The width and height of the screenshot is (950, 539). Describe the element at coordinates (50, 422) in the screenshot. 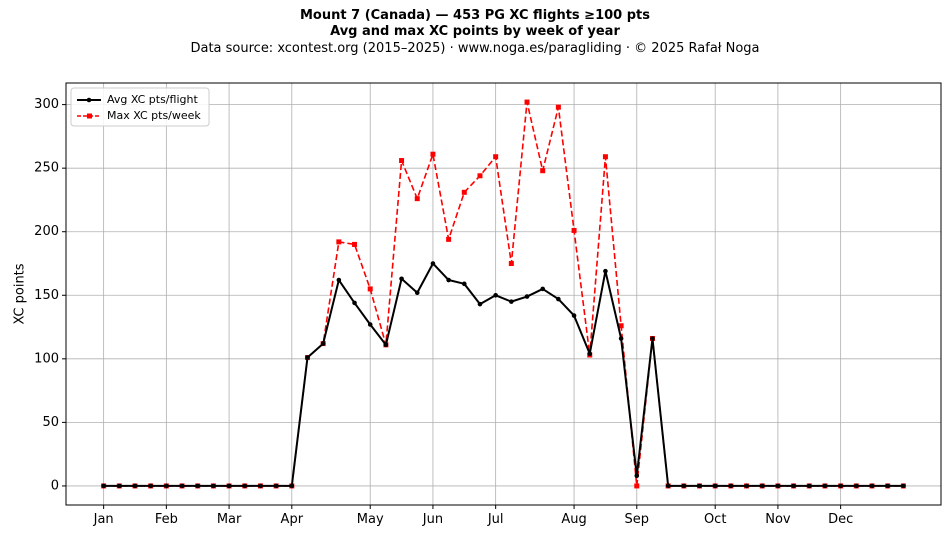

I see `y-tick-label: 50` at that location.